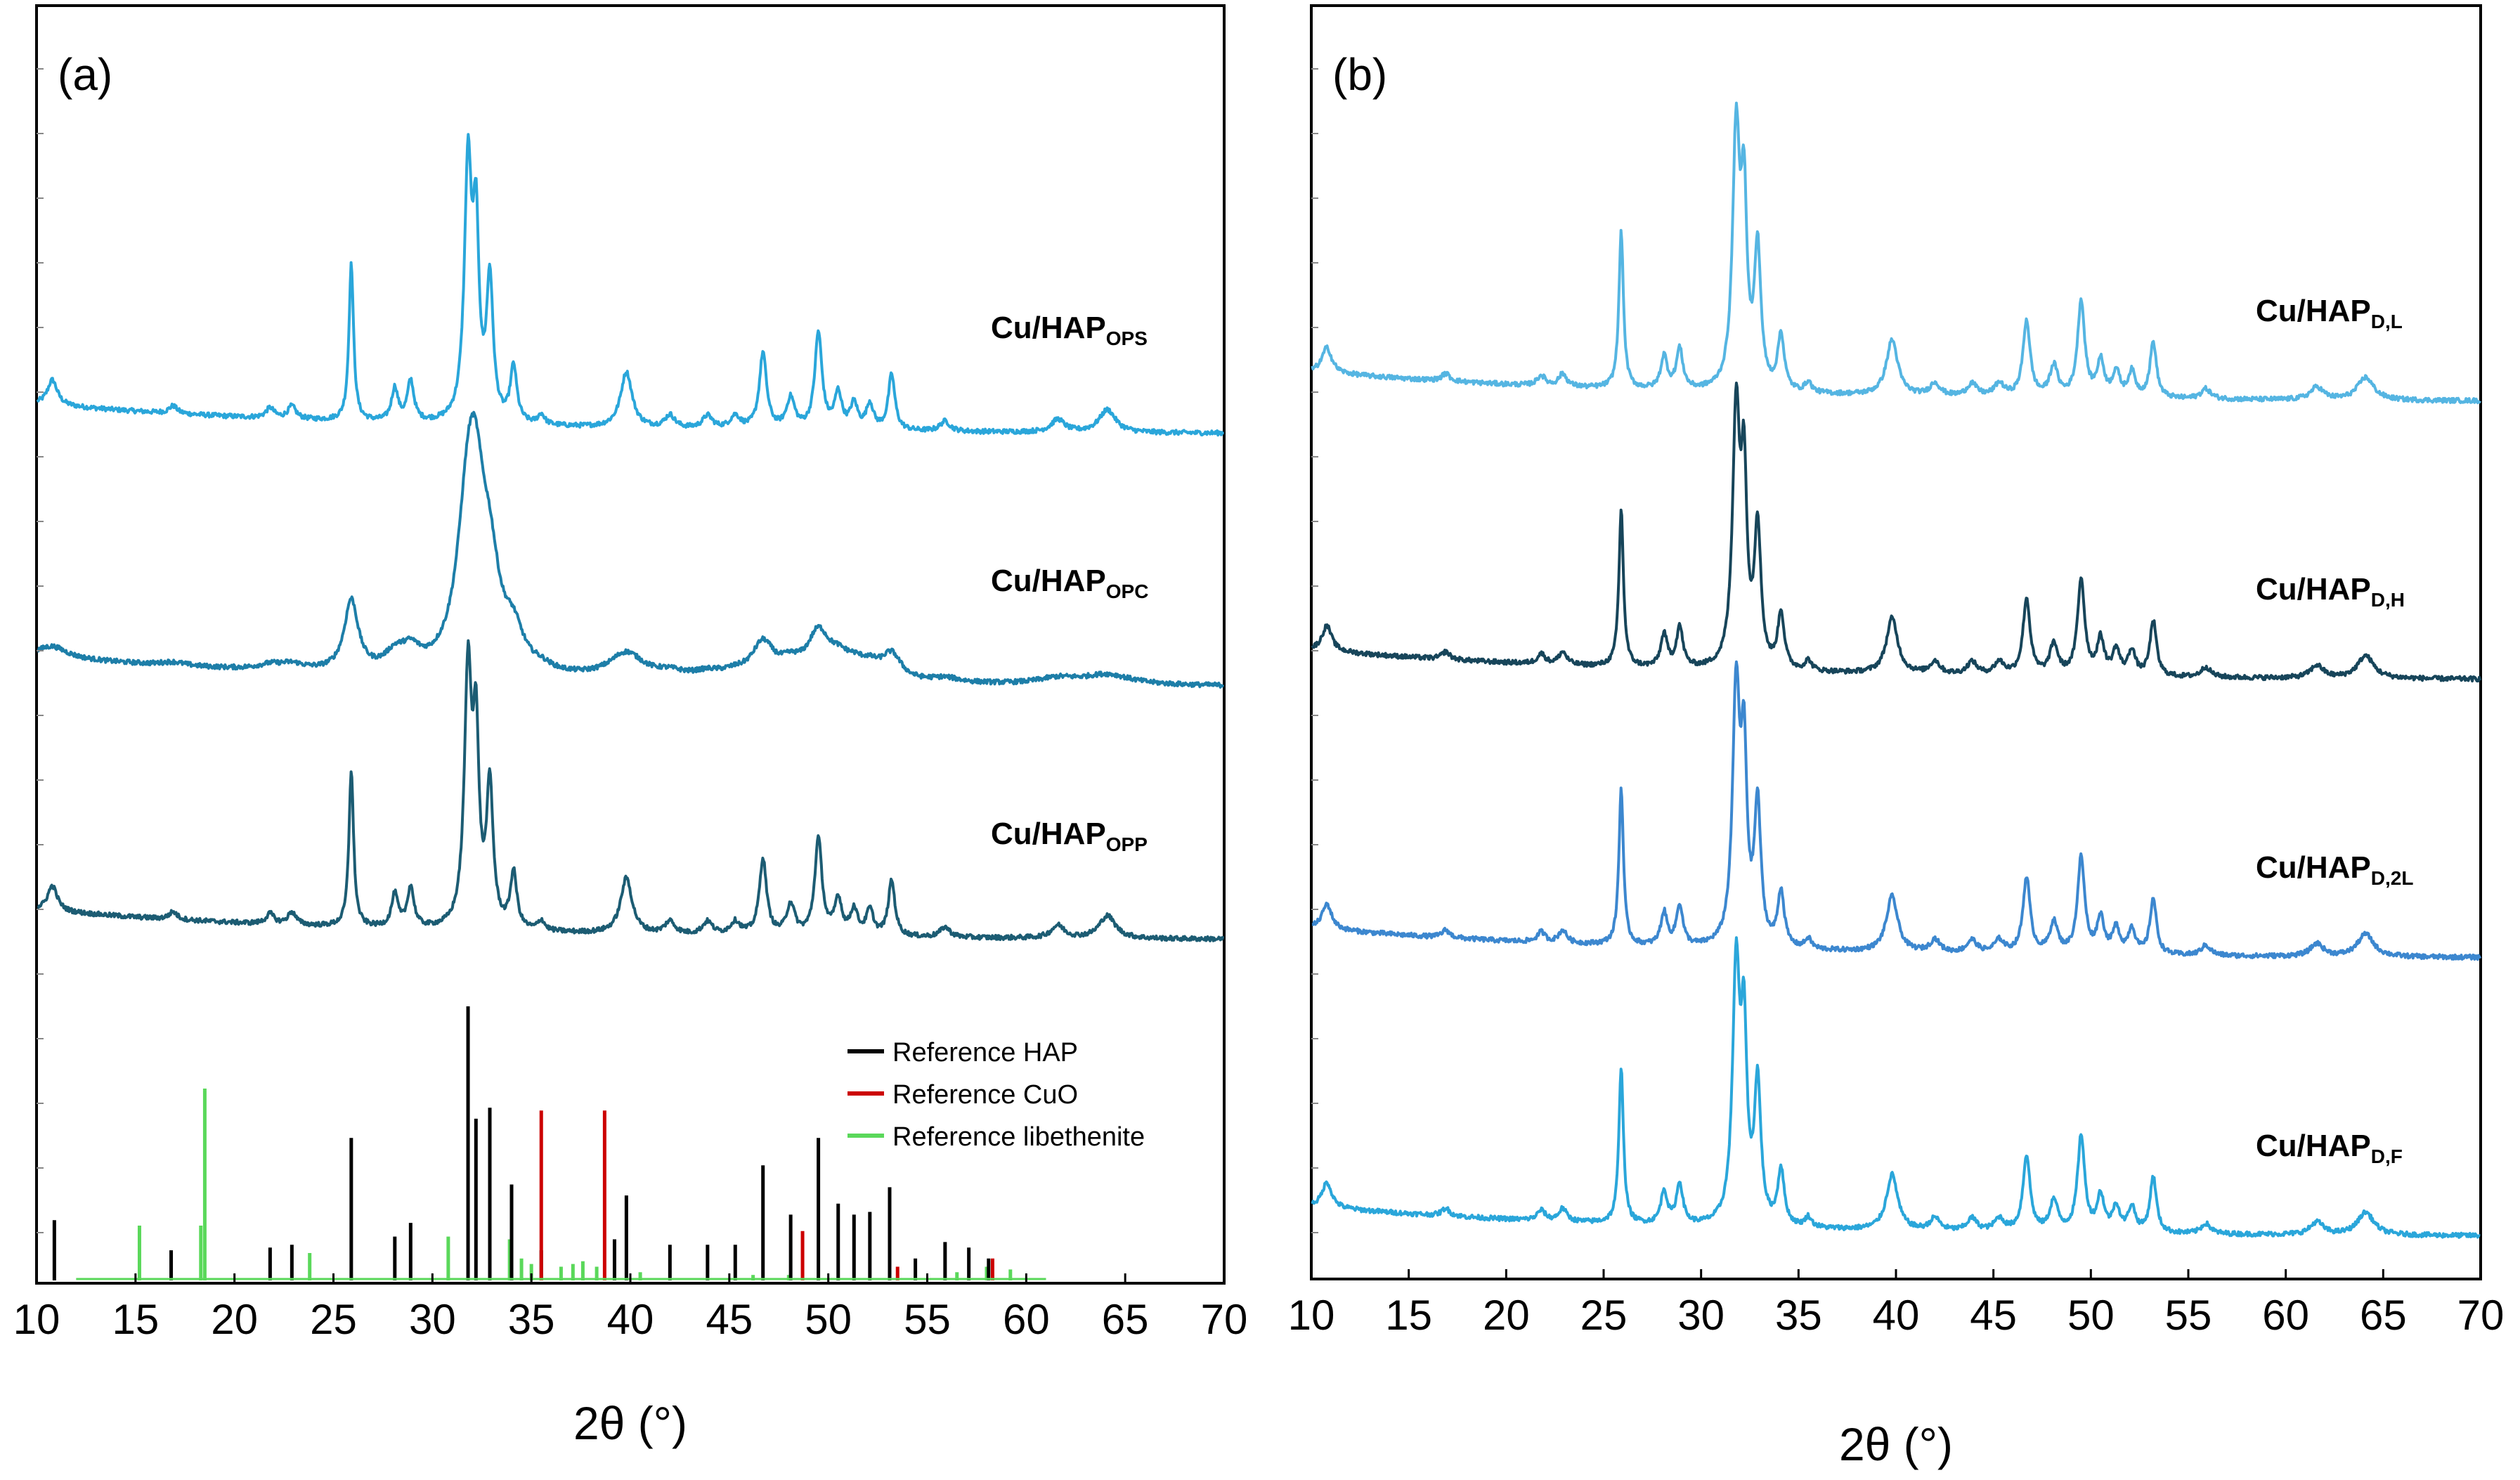 Image resolution: width=2520 pixels, height=1480 pixels. I want to click on y-ticks-b, so click(1315, 650).